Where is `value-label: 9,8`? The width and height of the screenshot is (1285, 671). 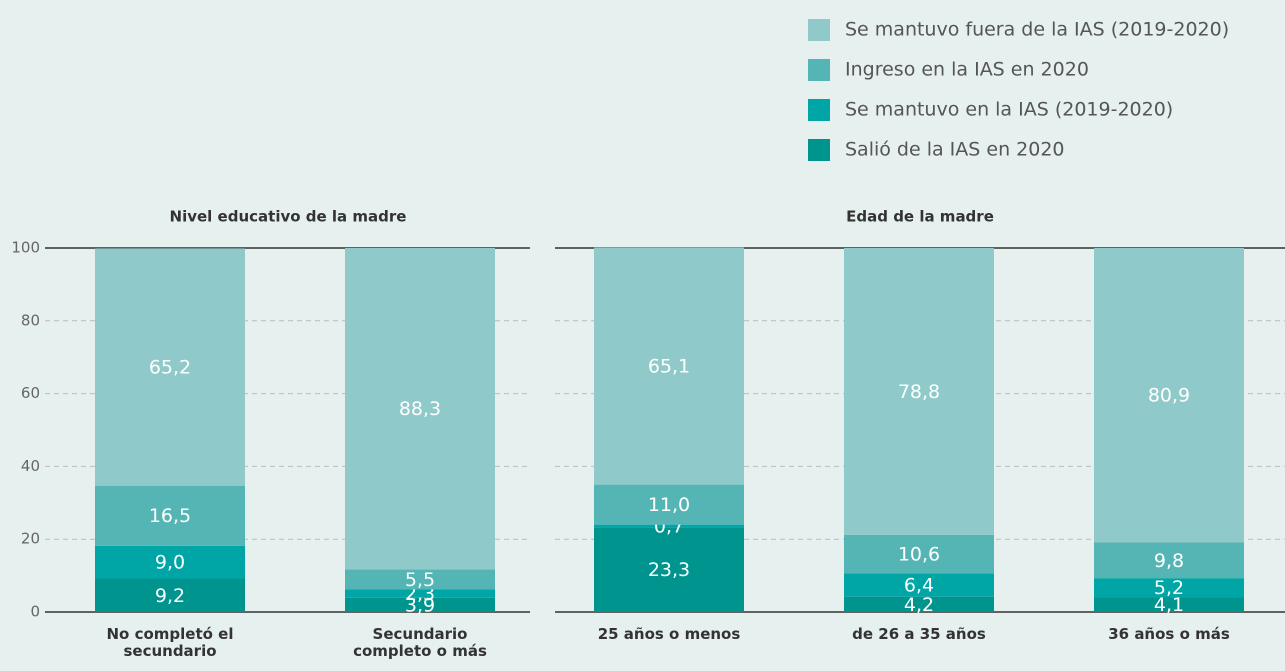 value-label: 9,8 is located at coordinates (1169, 561).